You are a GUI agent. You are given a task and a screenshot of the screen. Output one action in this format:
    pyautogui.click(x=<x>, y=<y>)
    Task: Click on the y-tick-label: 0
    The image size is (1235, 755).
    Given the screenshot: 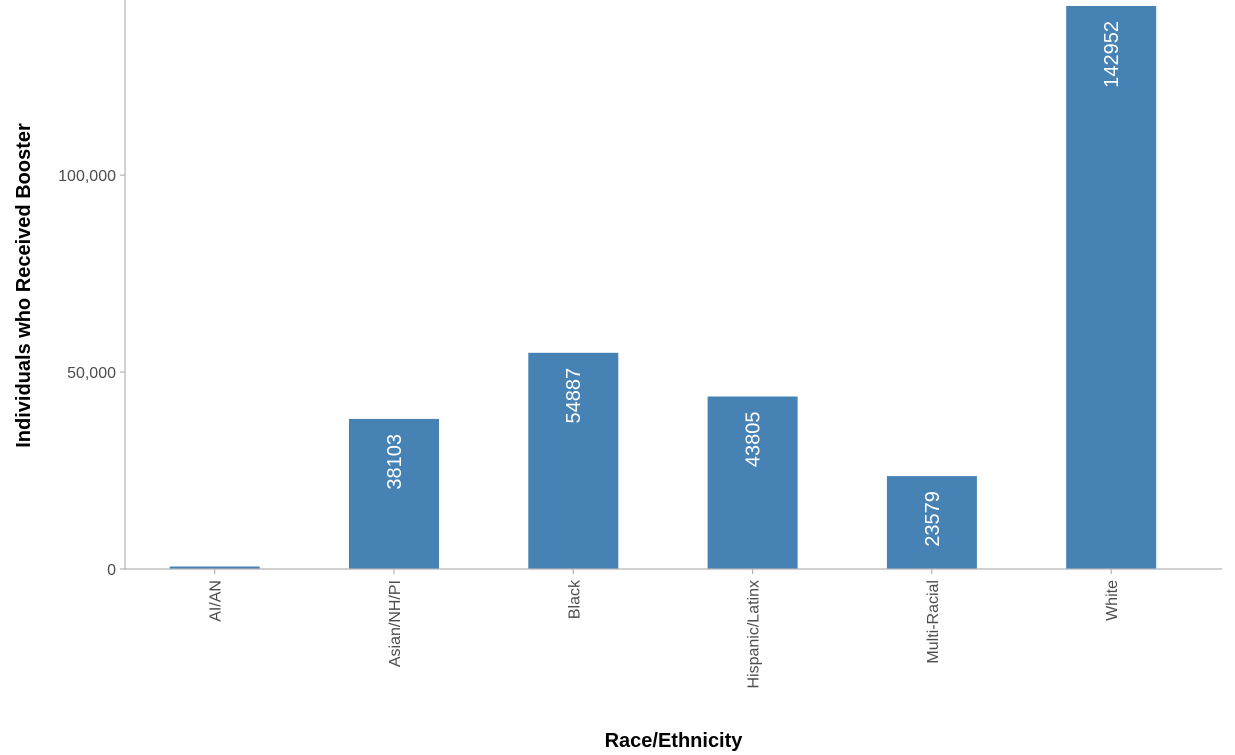 What is the action you would take?
    pyautogui.click(x=111, y=570)
    